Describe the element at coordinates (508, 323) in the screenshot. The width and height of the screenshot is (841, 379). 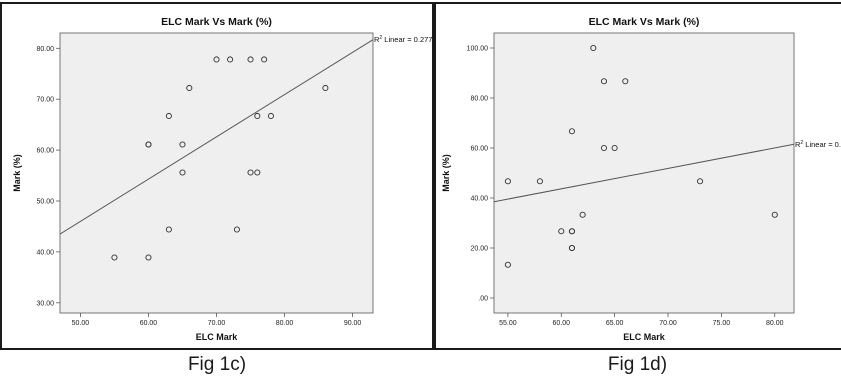
I see `x-tick-label: 55.00` at that location.